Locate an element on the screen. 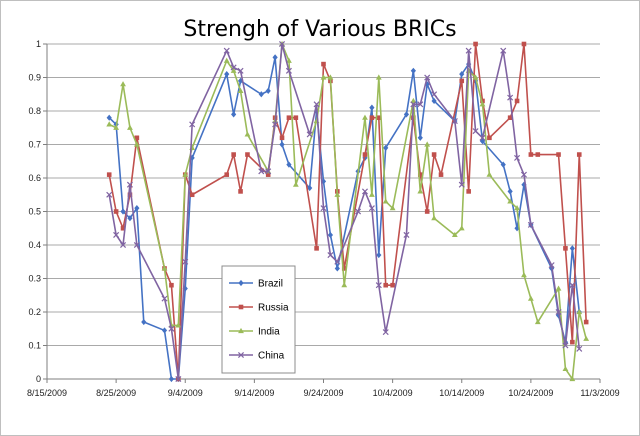 This screenshot has height=436, width=640. legend: Brazil Russia India China is located at coordinates (258, 319).